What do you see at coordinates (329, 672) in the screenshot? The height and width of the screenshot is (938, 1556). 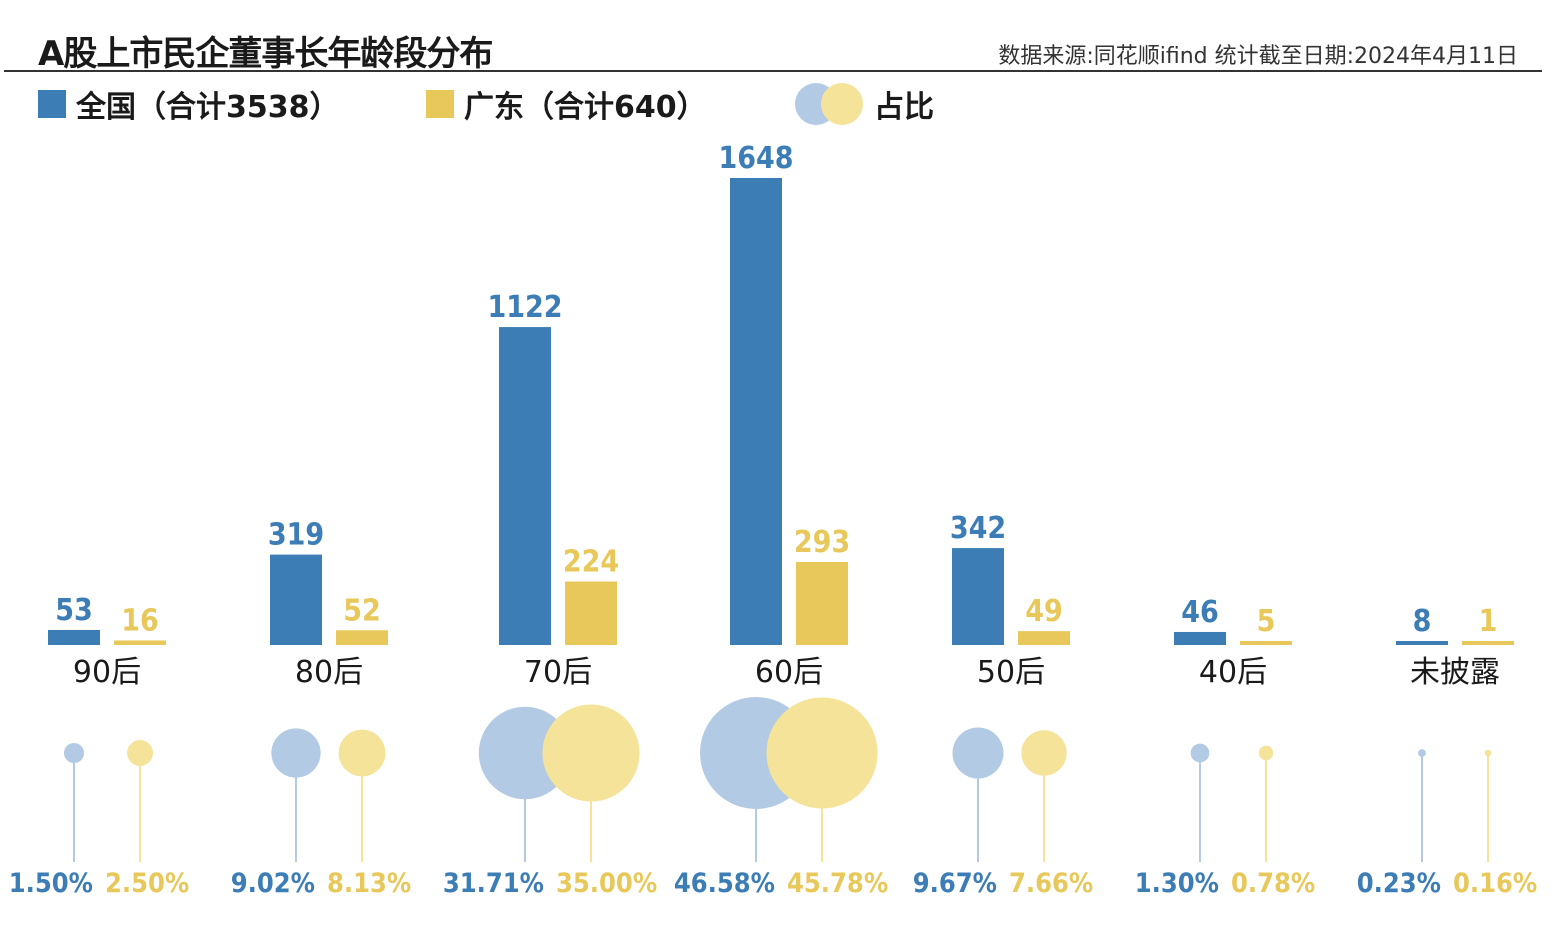 I see `category-label-1: 80后` at bounding box center [329, 672].